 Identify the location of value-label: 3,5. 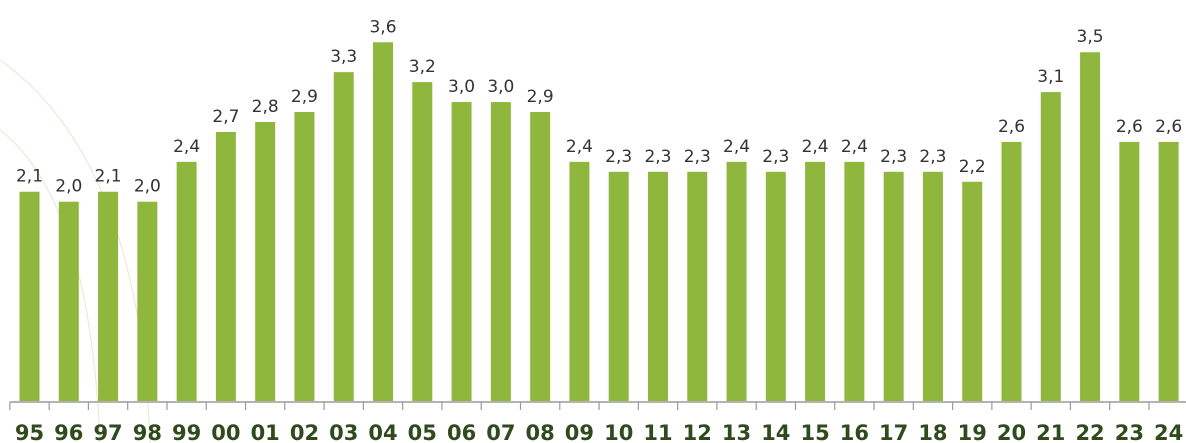
(1090, 37).